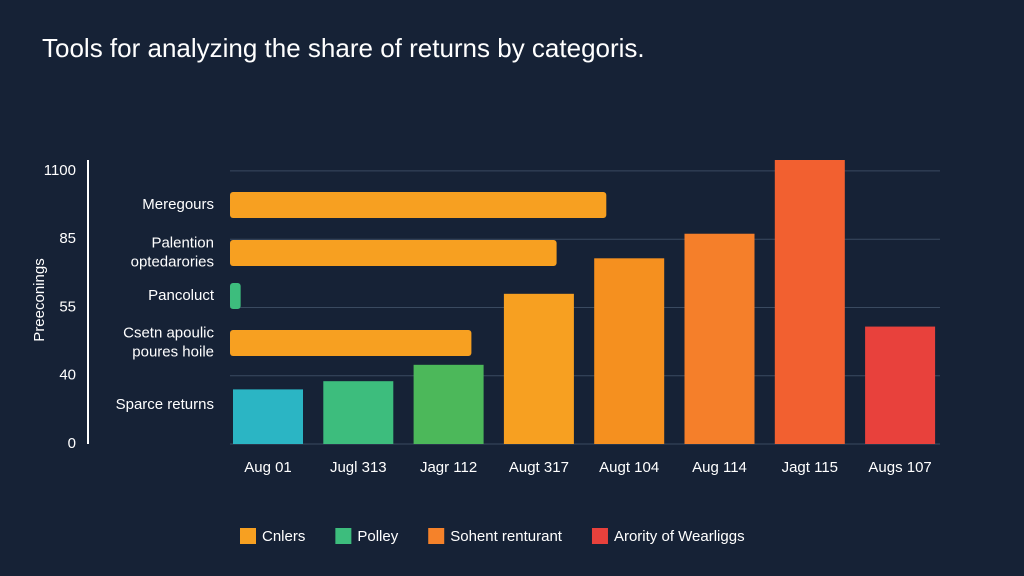 The image size is (1024, 576). Describe the element at coordinates (283, 536) in the screenshot. I see `legend-label: Cnlers` at that location.